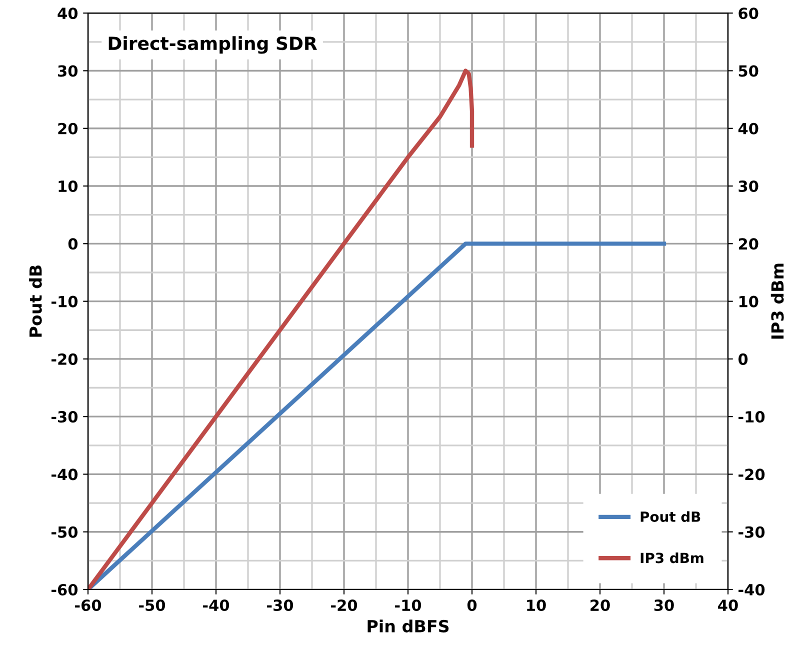 This screenshot has width=800, height=655. What do you see at coordinates (73, 244) in the screenshot?
I see `y-tick-label: 0` at bounding box center [73, 244].